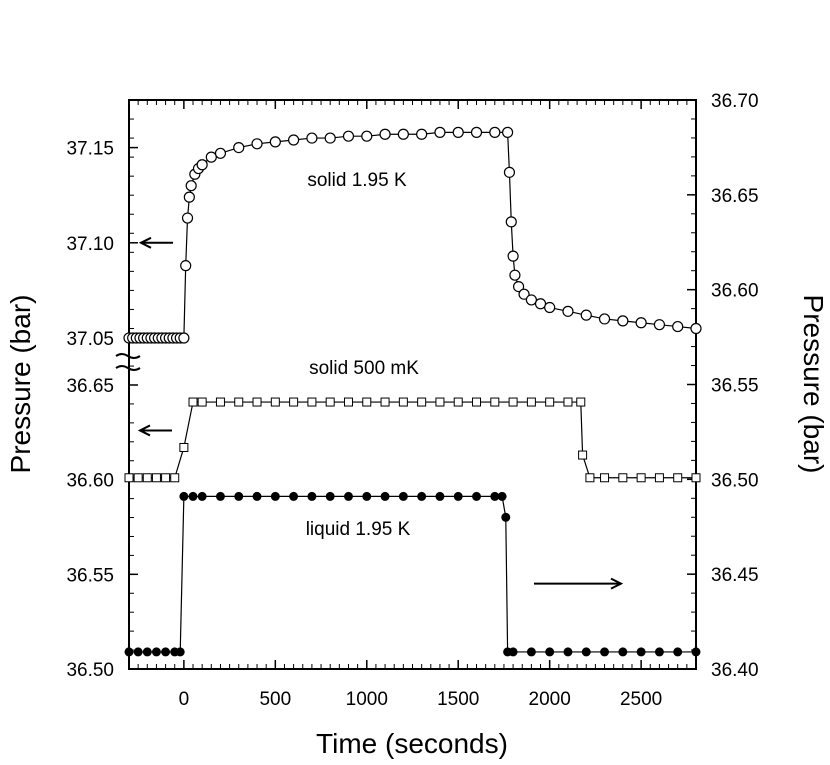  What do you see at coordinates (358, 529) in the screenshot?
I see `annotation-liquid-1-95k: liquid 1.95 K` at bounding box center [358, 529].